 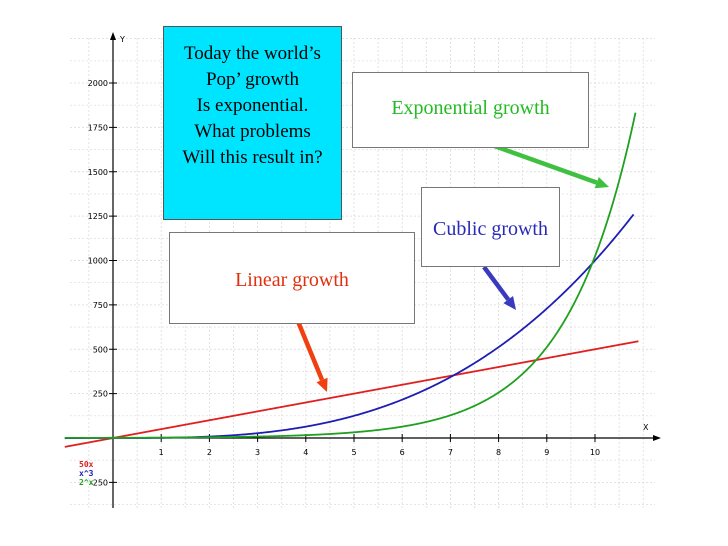 What do you see at coordinates (322, 384) in the screenshot?
I see `linear-arrow-head` at bounding box center [322, 384].